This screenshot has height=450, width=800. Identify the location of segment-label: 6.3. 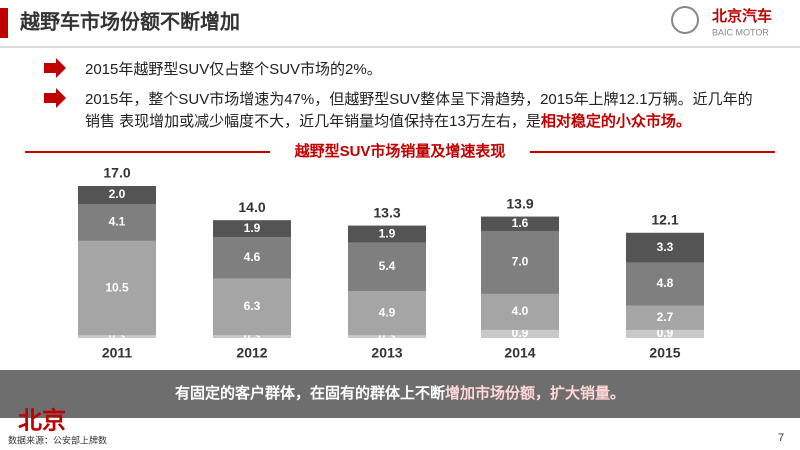
(252, 306).